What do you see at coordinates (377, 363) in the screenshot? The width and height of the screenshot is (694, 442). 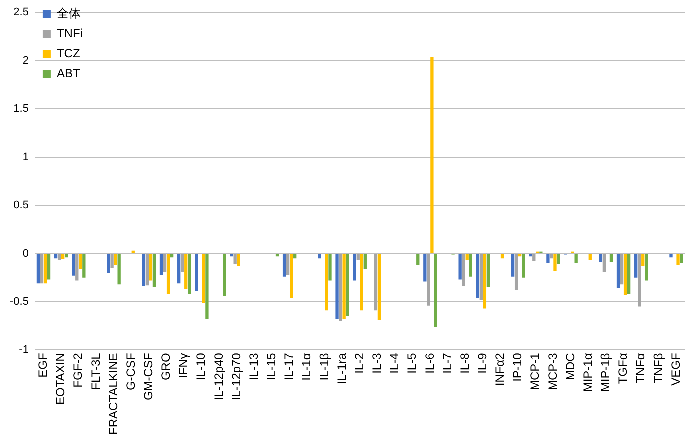 I see `x-tick-label: IL-3` at bounding box center [377, 363].